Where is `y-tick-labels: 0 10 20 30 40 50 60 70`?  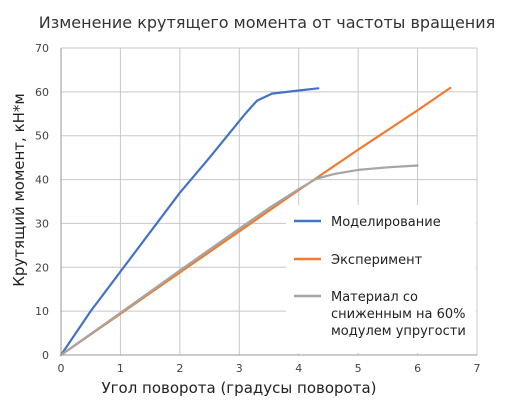
y-tick-labels: 0 10 20 30 40 50 60 70 is located at coordinates (42, 202).